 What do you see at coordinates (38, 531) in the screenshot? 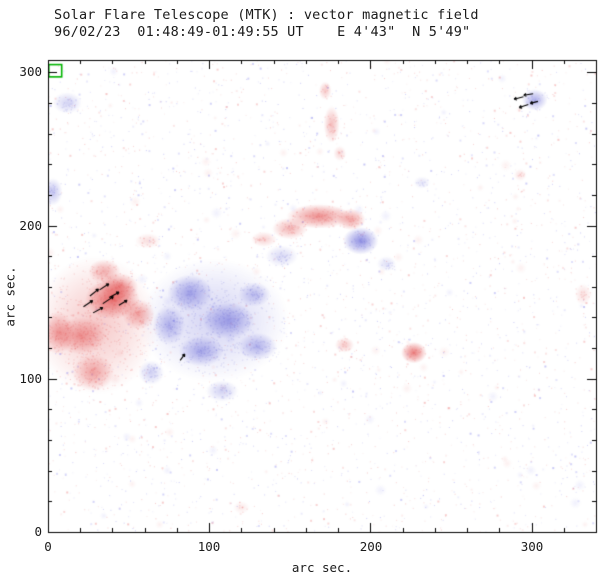
I see `y-tick-label-0: 0` at bounding box center [38, 531].